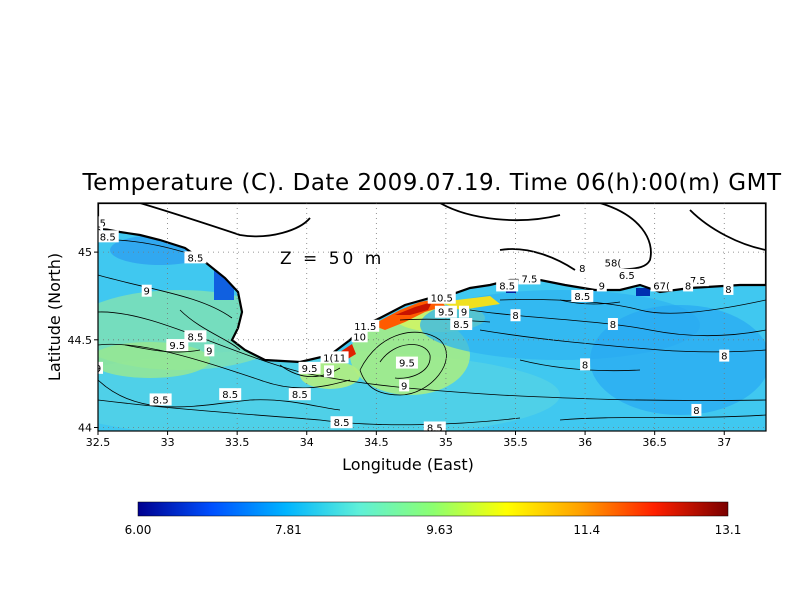 Image resolution: width=800 pixels, height=600 pixels. What do you see at coordinates (138, 530) in the screenshot?
I see `colorbar-tick-label: 6.00` at bounding box center [138, 530].